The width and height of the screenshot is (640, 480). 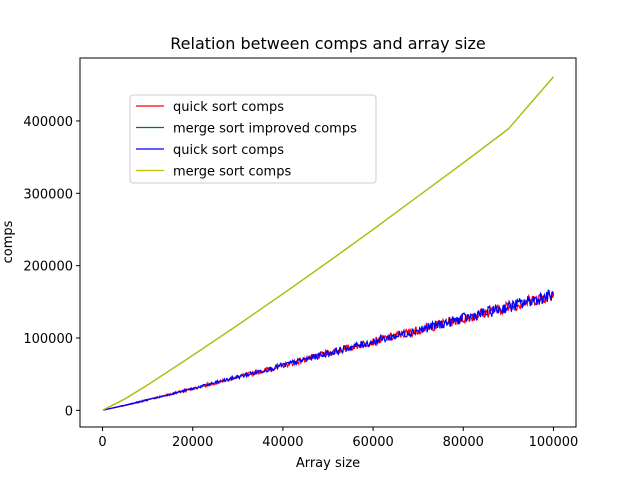 What do you see at coordinates (372, 442) in the screenshot?
I see `x-tick-label: 60000` at bounding box center [372, 442].